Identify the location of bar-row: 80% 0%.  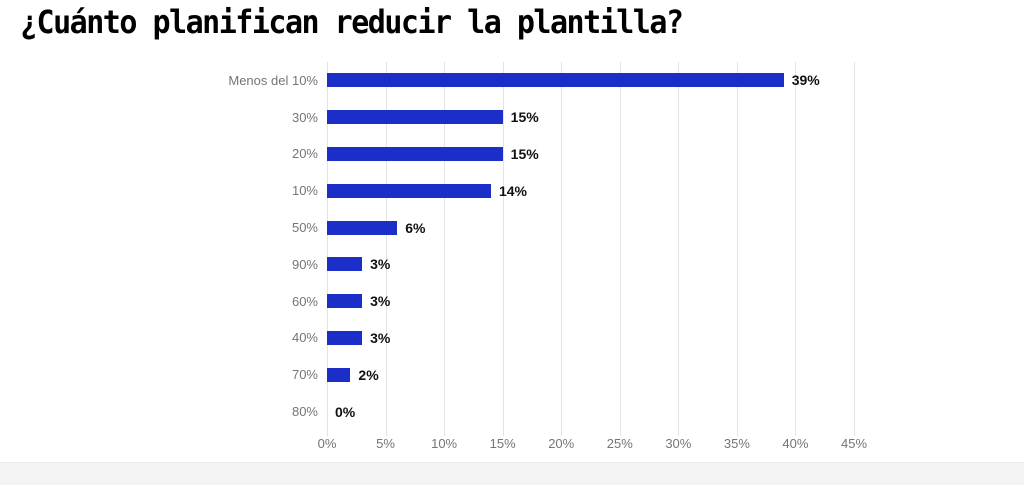
(512, 411).